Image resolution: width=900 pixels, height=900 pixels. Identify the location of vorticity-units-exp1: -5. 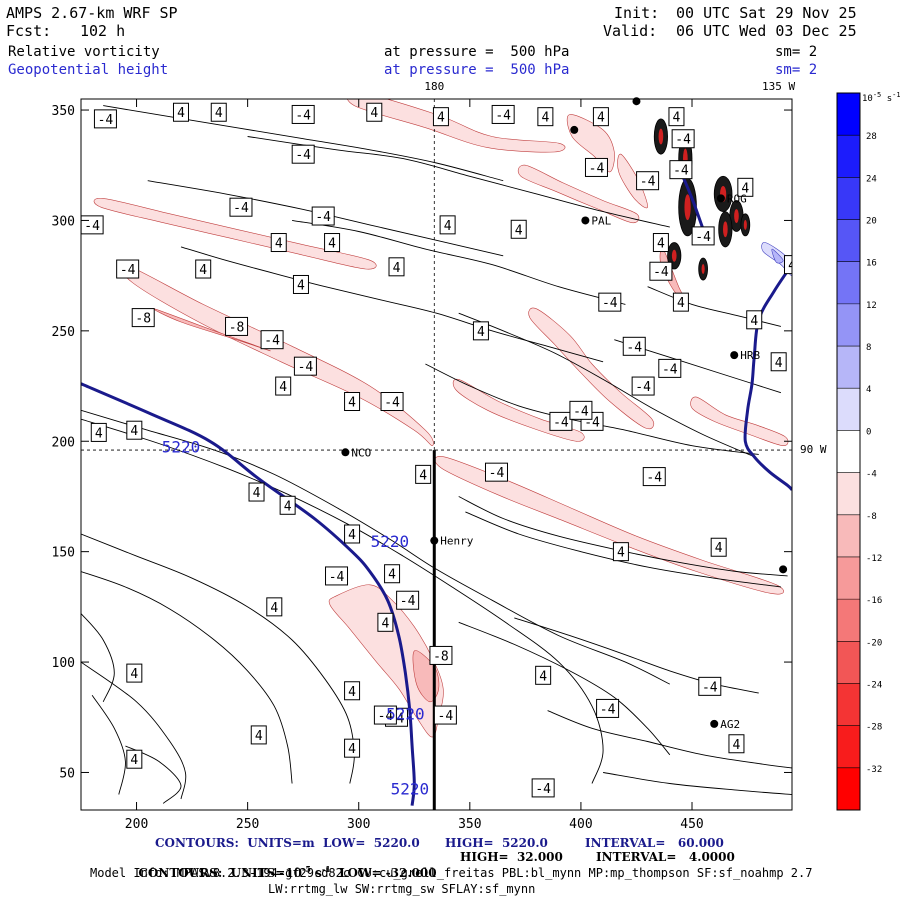
(306, 869).